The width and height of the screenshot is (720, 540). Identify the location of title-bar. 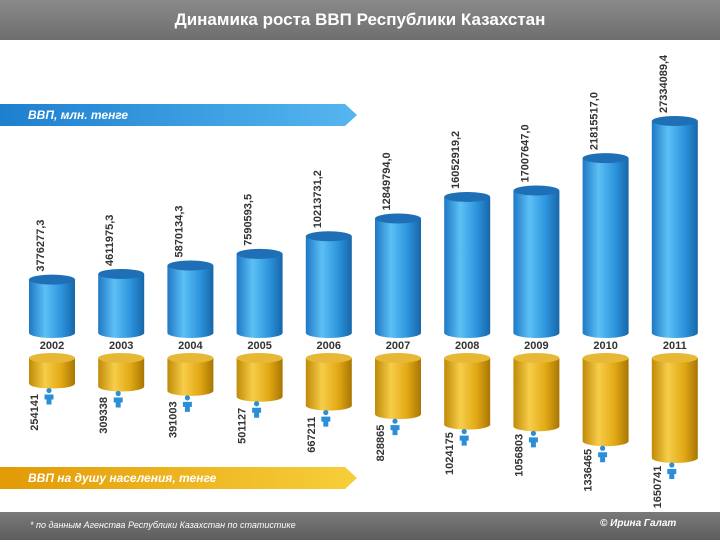
(360, 20).